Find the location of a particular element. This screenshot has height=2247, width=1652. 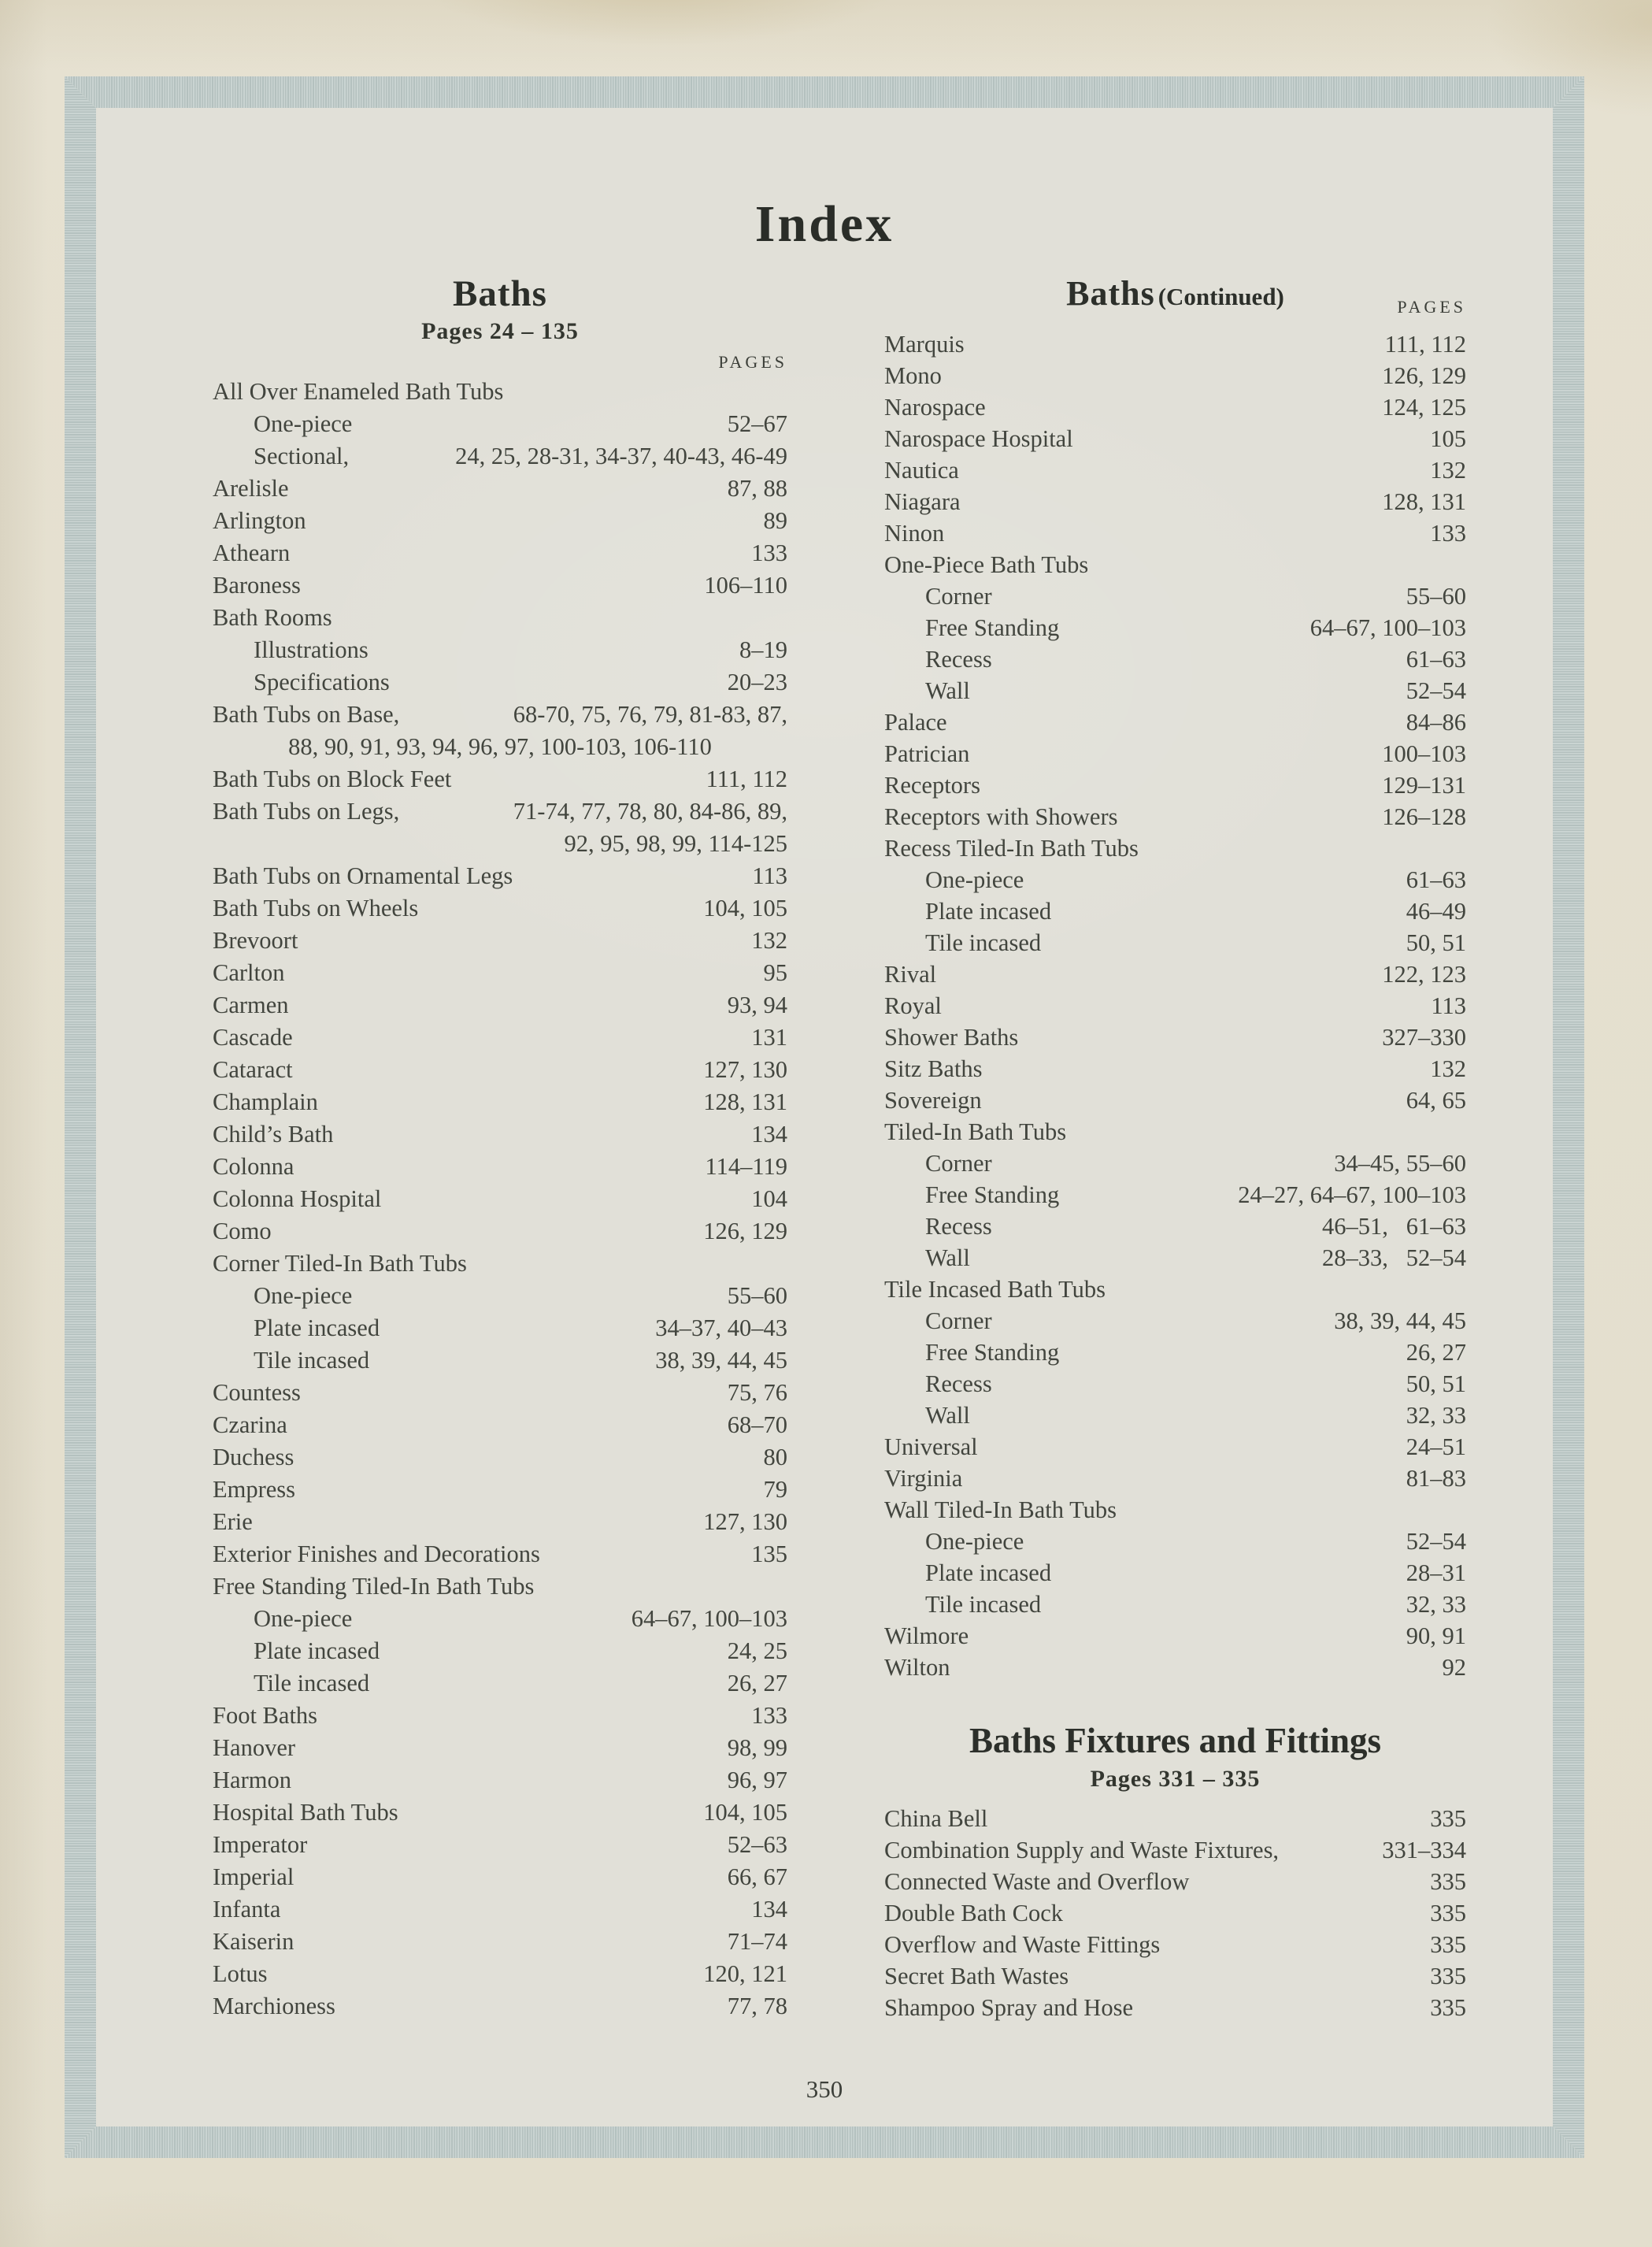

border-left is located at coordinates (80, 1117).